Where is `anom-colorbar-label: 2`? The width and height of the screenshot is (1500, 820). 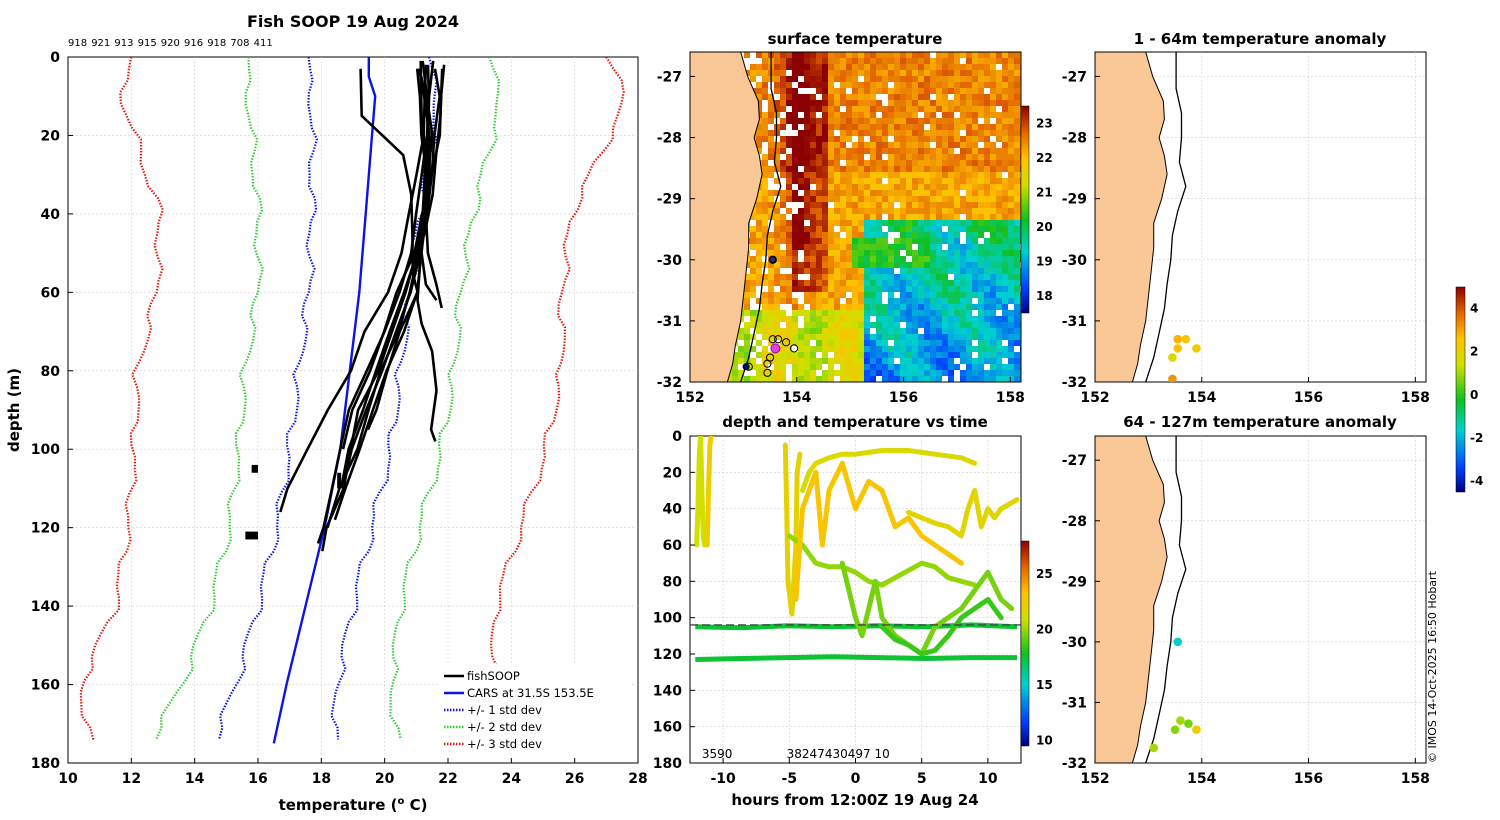
anom-colorbar-label: 2 is located at coordinates (1474, 352).